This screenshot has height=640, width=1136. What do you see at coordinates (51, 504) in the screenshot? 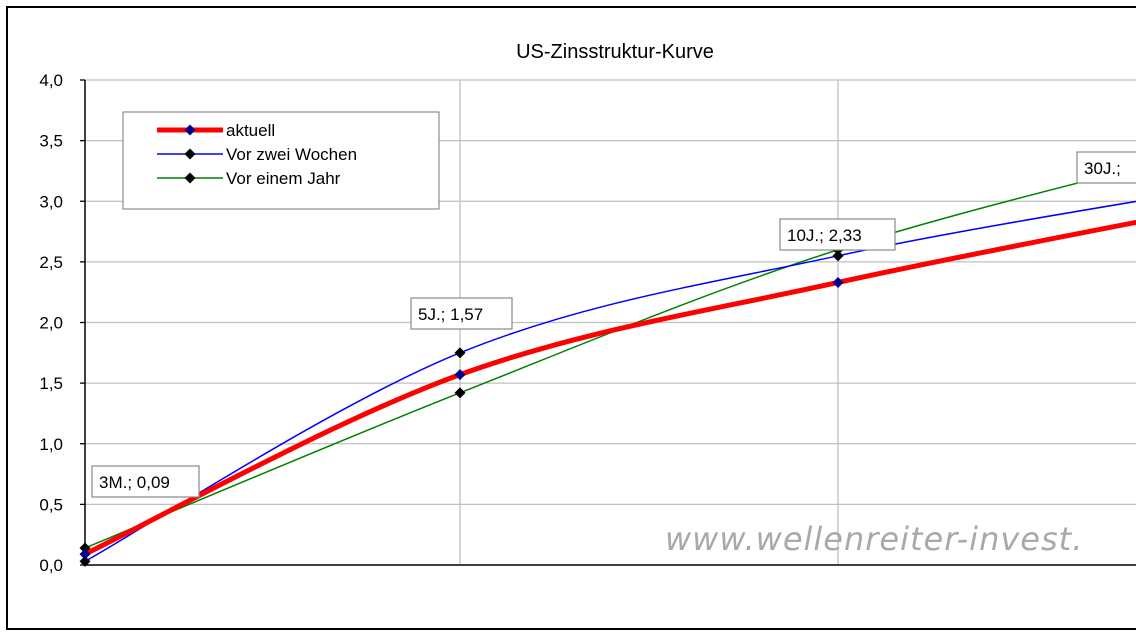
I see `y-tick-label: 0,5` at bounding box center [51, 504].